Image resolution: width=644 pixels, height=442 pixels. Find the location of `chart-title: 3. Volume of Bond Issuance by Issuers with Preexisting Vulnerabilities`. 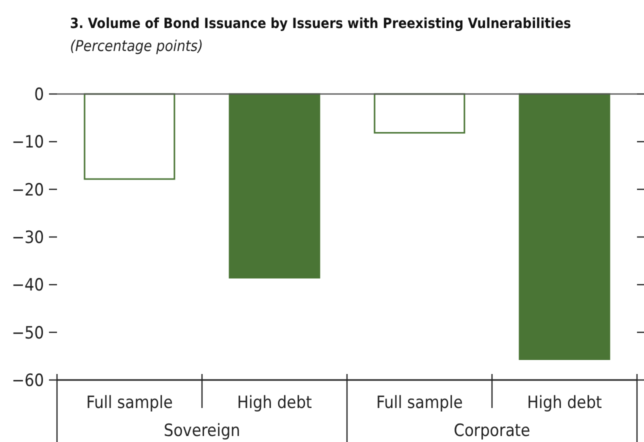

chart-title: 3. Volume of Bond Issuance by Issuers with Preexisting Vulnerabilities is located at coordinates (321, 24).